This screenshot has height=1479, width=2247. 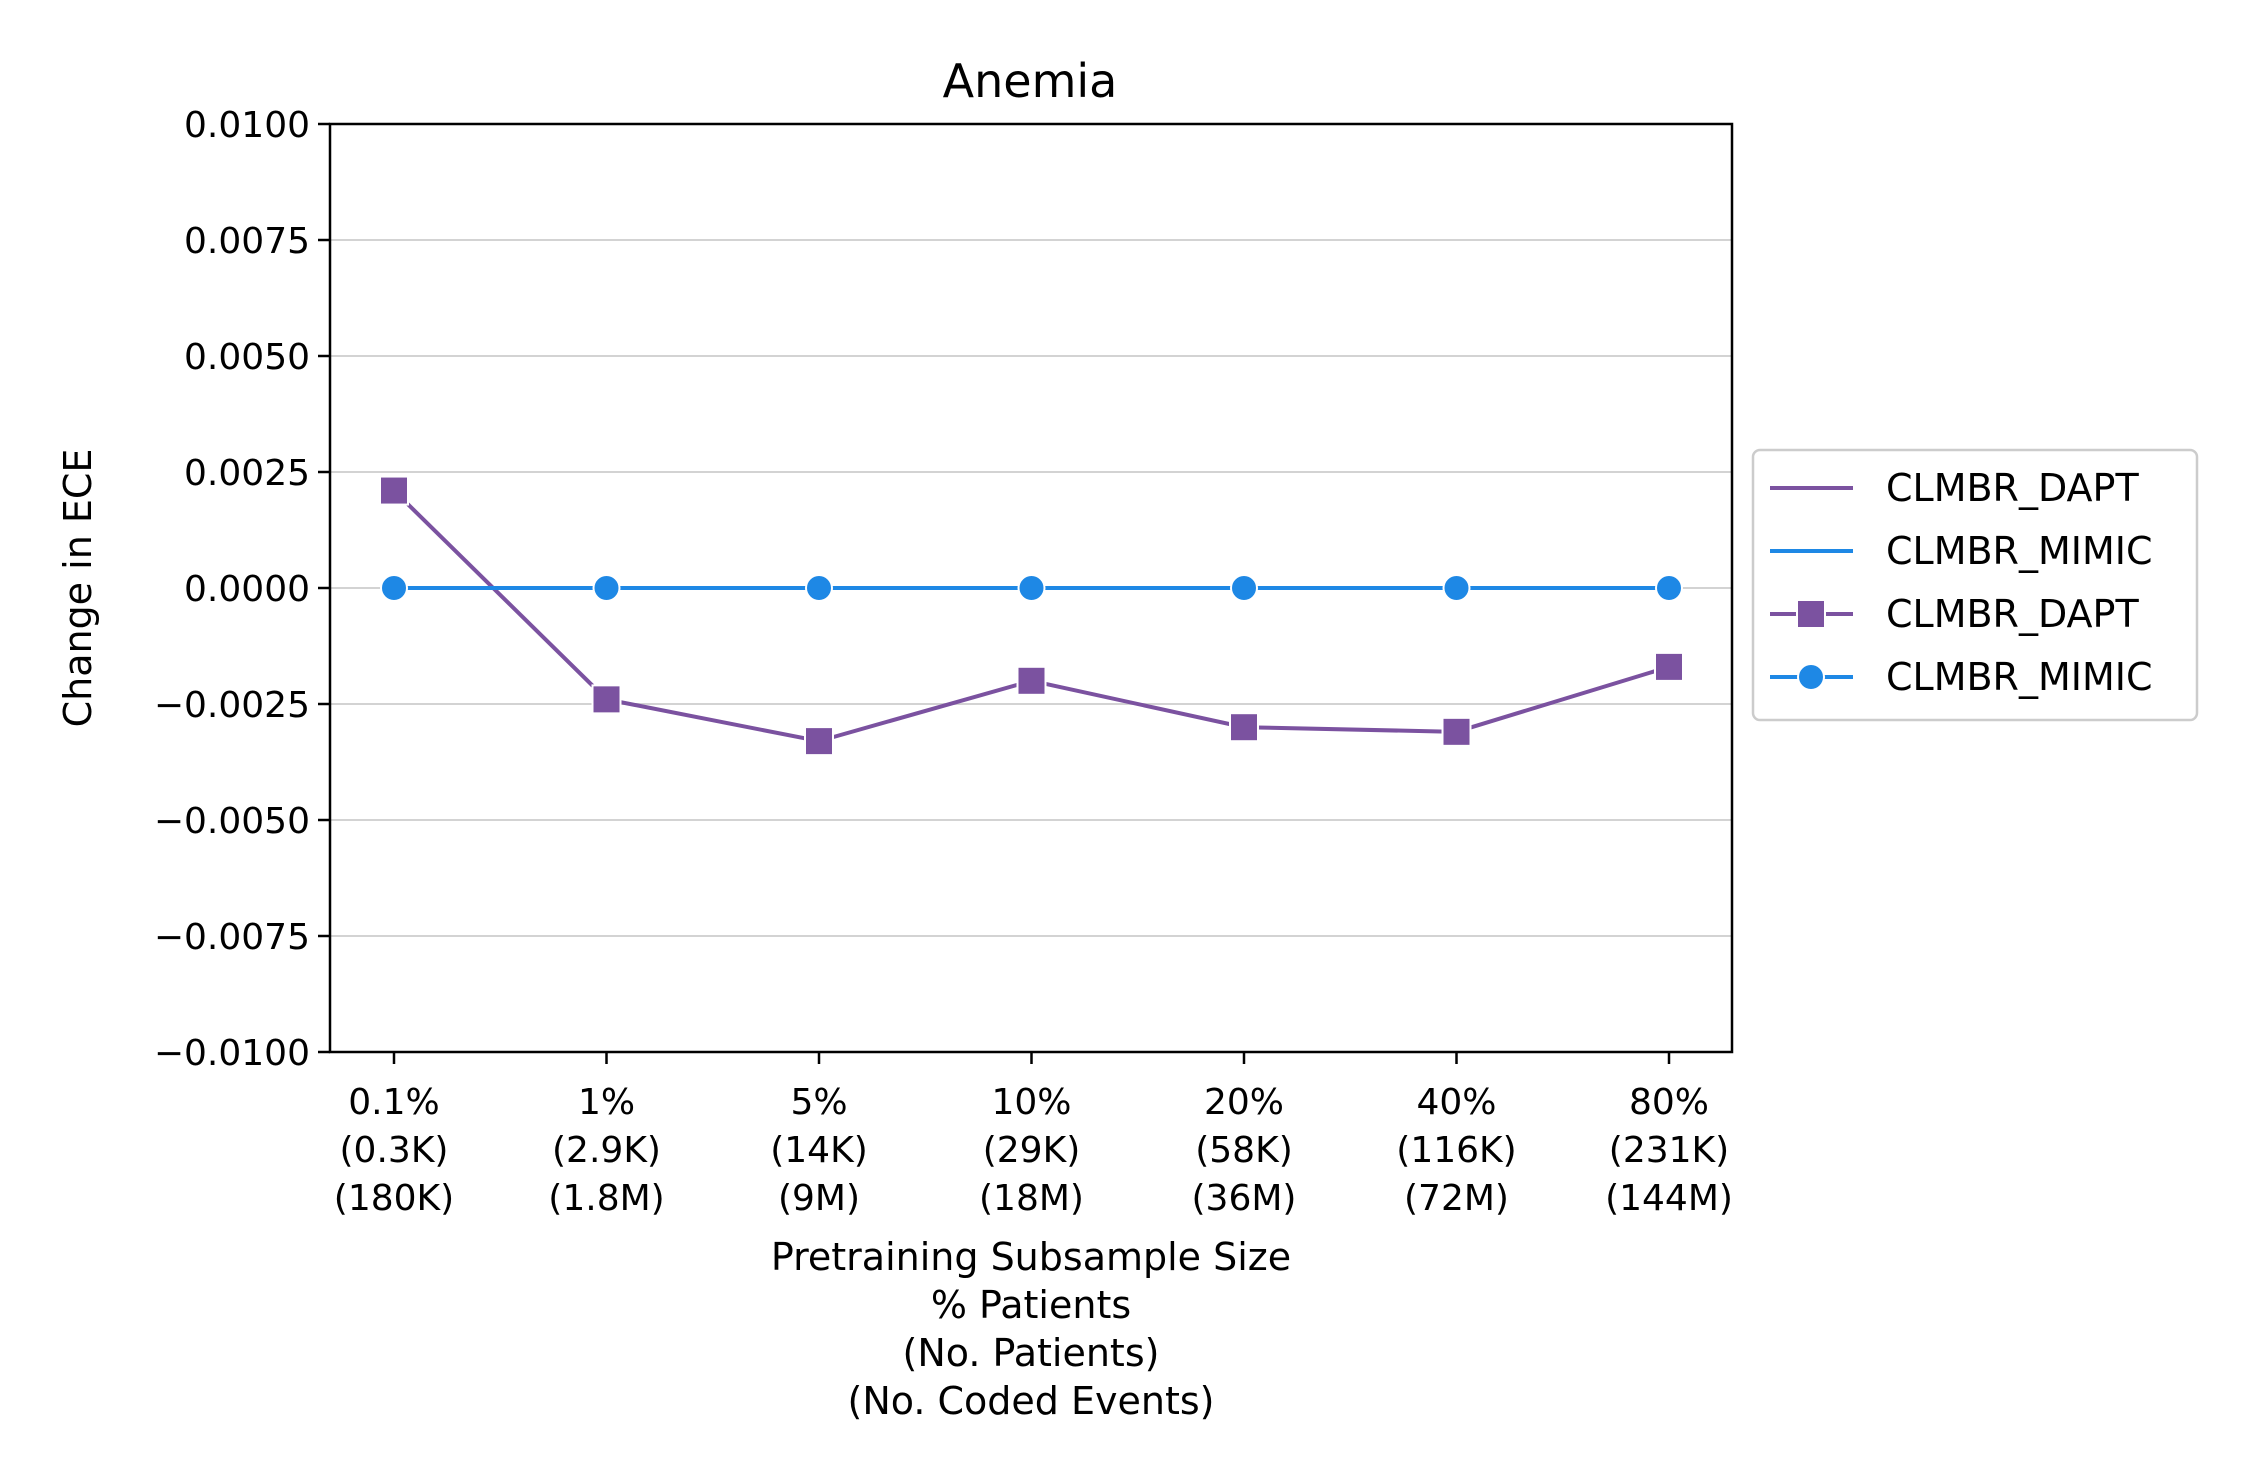 I want to click on x-tick-label: (231K), so click(x=1669, y=1150).